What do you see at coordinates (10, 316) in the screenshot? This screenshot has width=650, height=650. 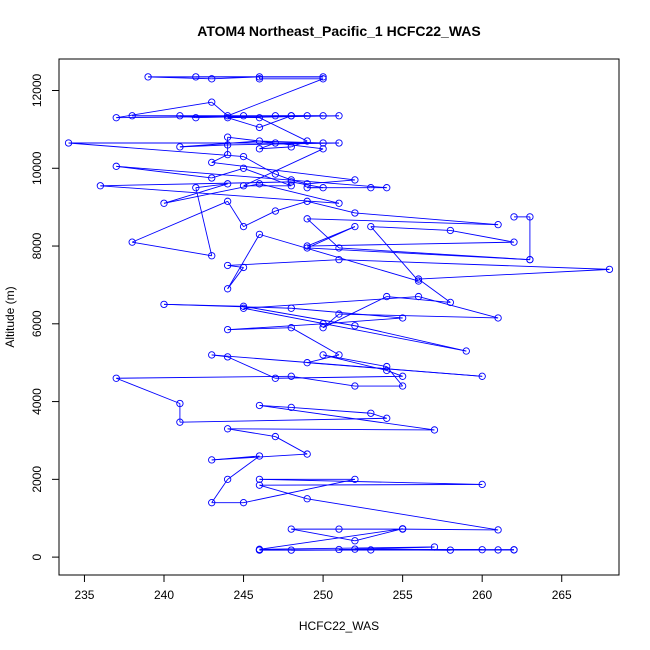 I see `y-axis-label: Altitude (m)` at bounding box center [10, 316].